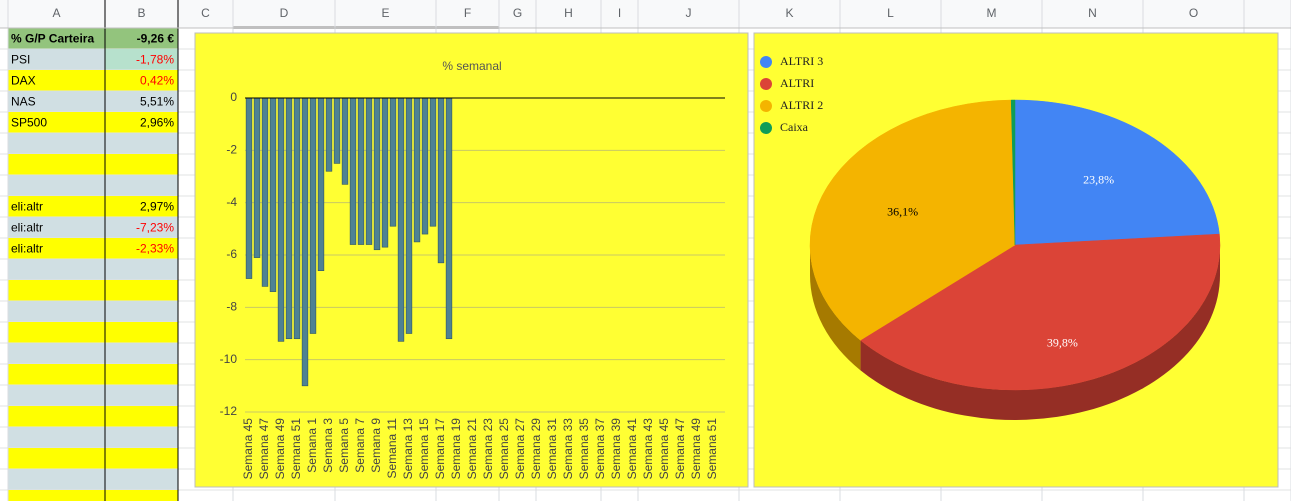 The height and width of the screenshot is (501, 1291). What do you see at coordinates (835, 308) in the screenshot?
I see `slice-side` at bounding box center [835, 308].